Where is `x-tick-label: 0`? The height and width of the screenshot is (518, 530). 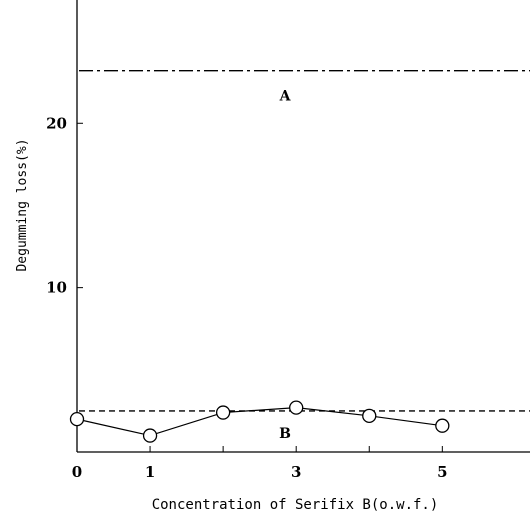 x-tick-label: 0 is located at coordinates (77, 472).